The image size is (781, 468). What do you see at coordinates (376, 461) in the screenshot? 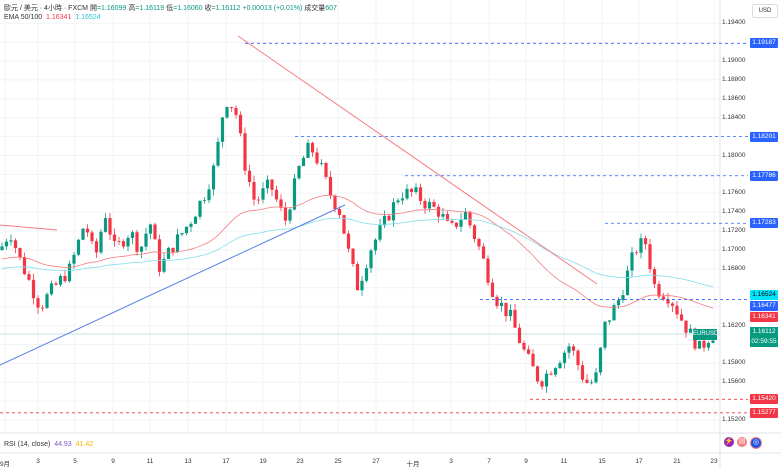
I see `date-label: 27` at bounding box center [376, 461].